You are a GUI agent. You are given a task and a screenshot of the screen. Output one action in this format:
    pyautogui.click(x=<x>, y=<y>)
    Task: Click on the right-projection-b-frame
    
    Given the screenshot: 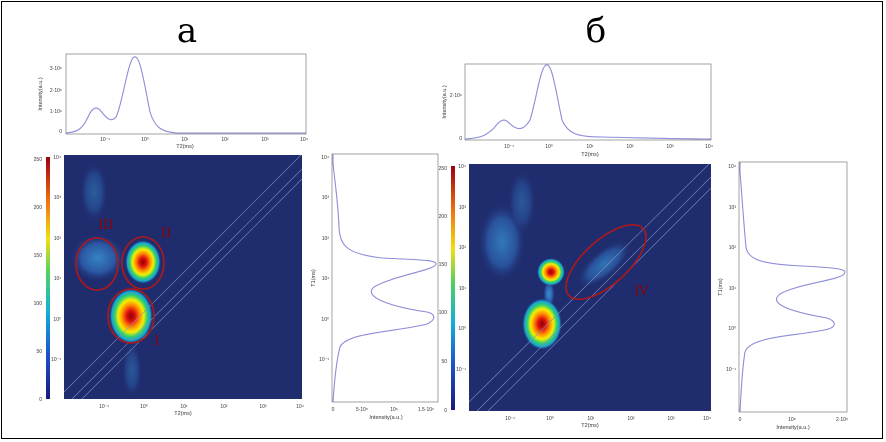 What is the action you would take?
    pyautogui.click(x=793, y=287)
    